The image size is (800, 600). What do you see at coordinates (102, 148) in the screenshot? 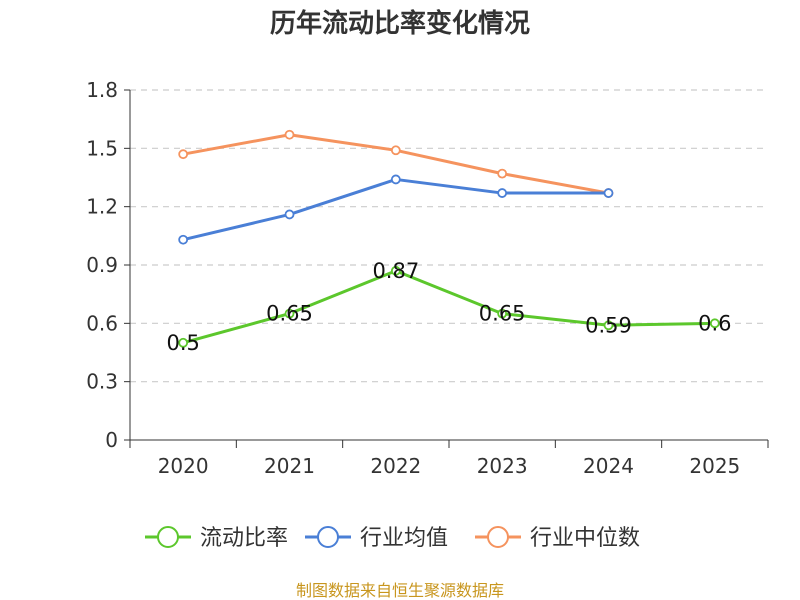
I see `y-tick-label: 1.5` at bounding box center [102, 148].